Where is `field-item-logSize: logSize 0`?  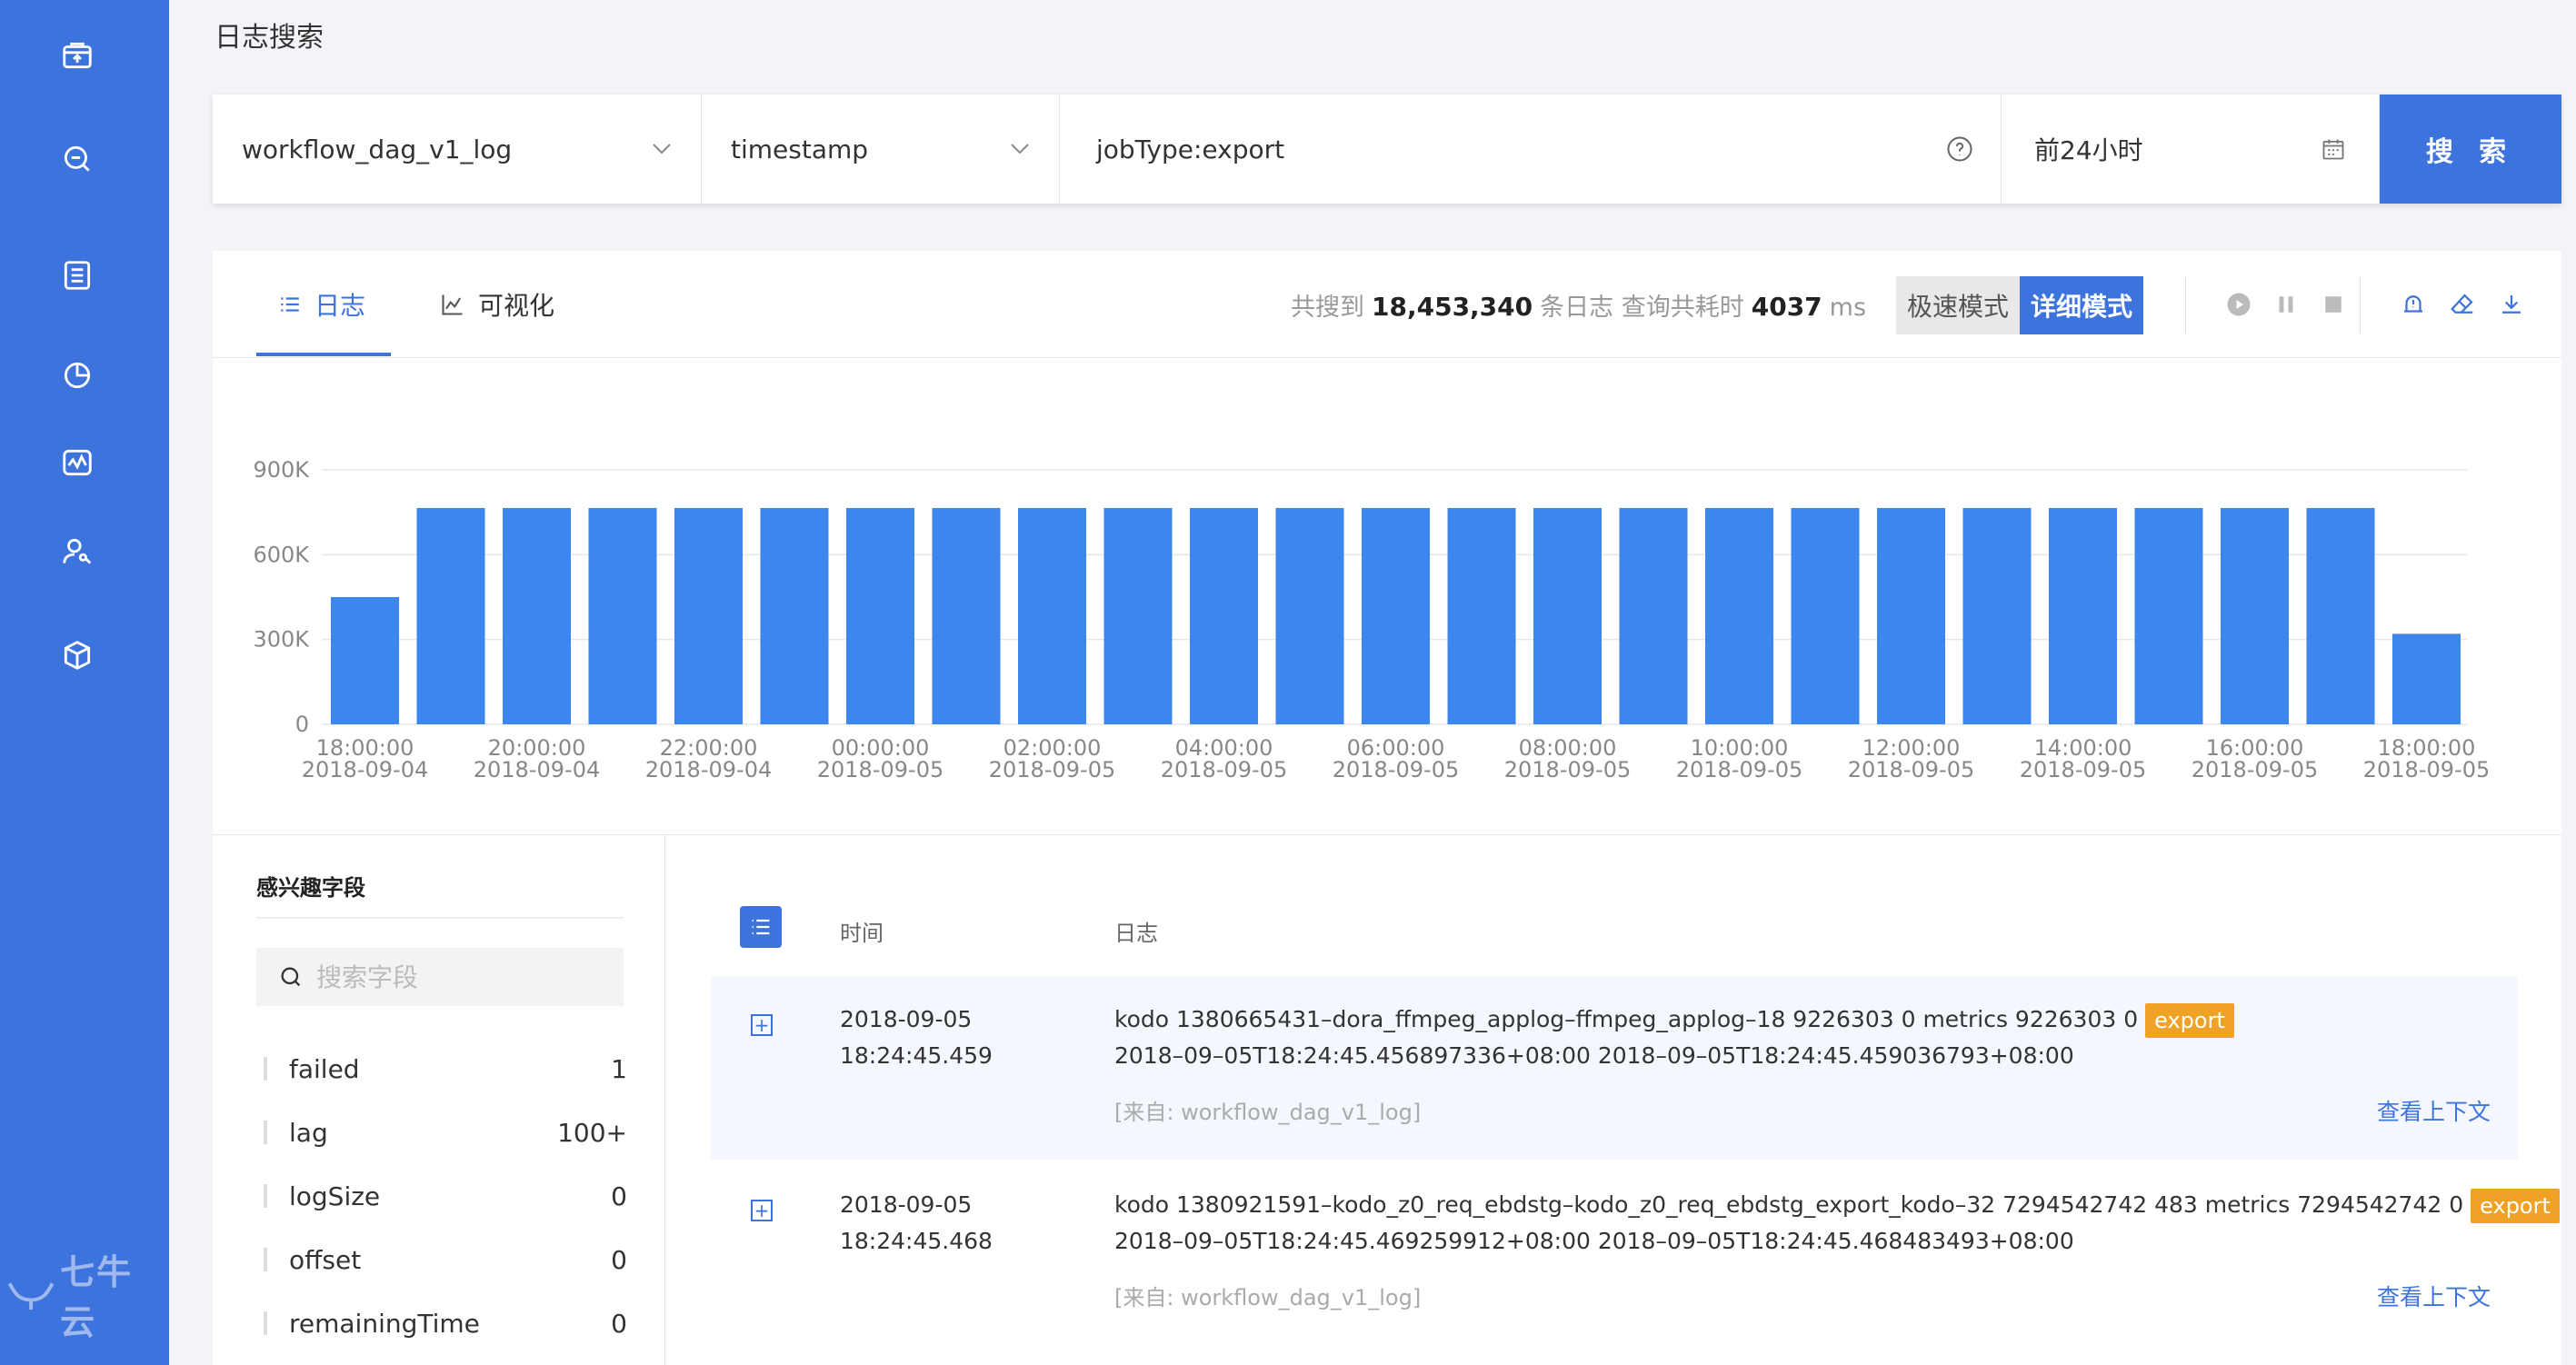
field-item-logSize: logSize 0 is located at coordinates (445, 1196).